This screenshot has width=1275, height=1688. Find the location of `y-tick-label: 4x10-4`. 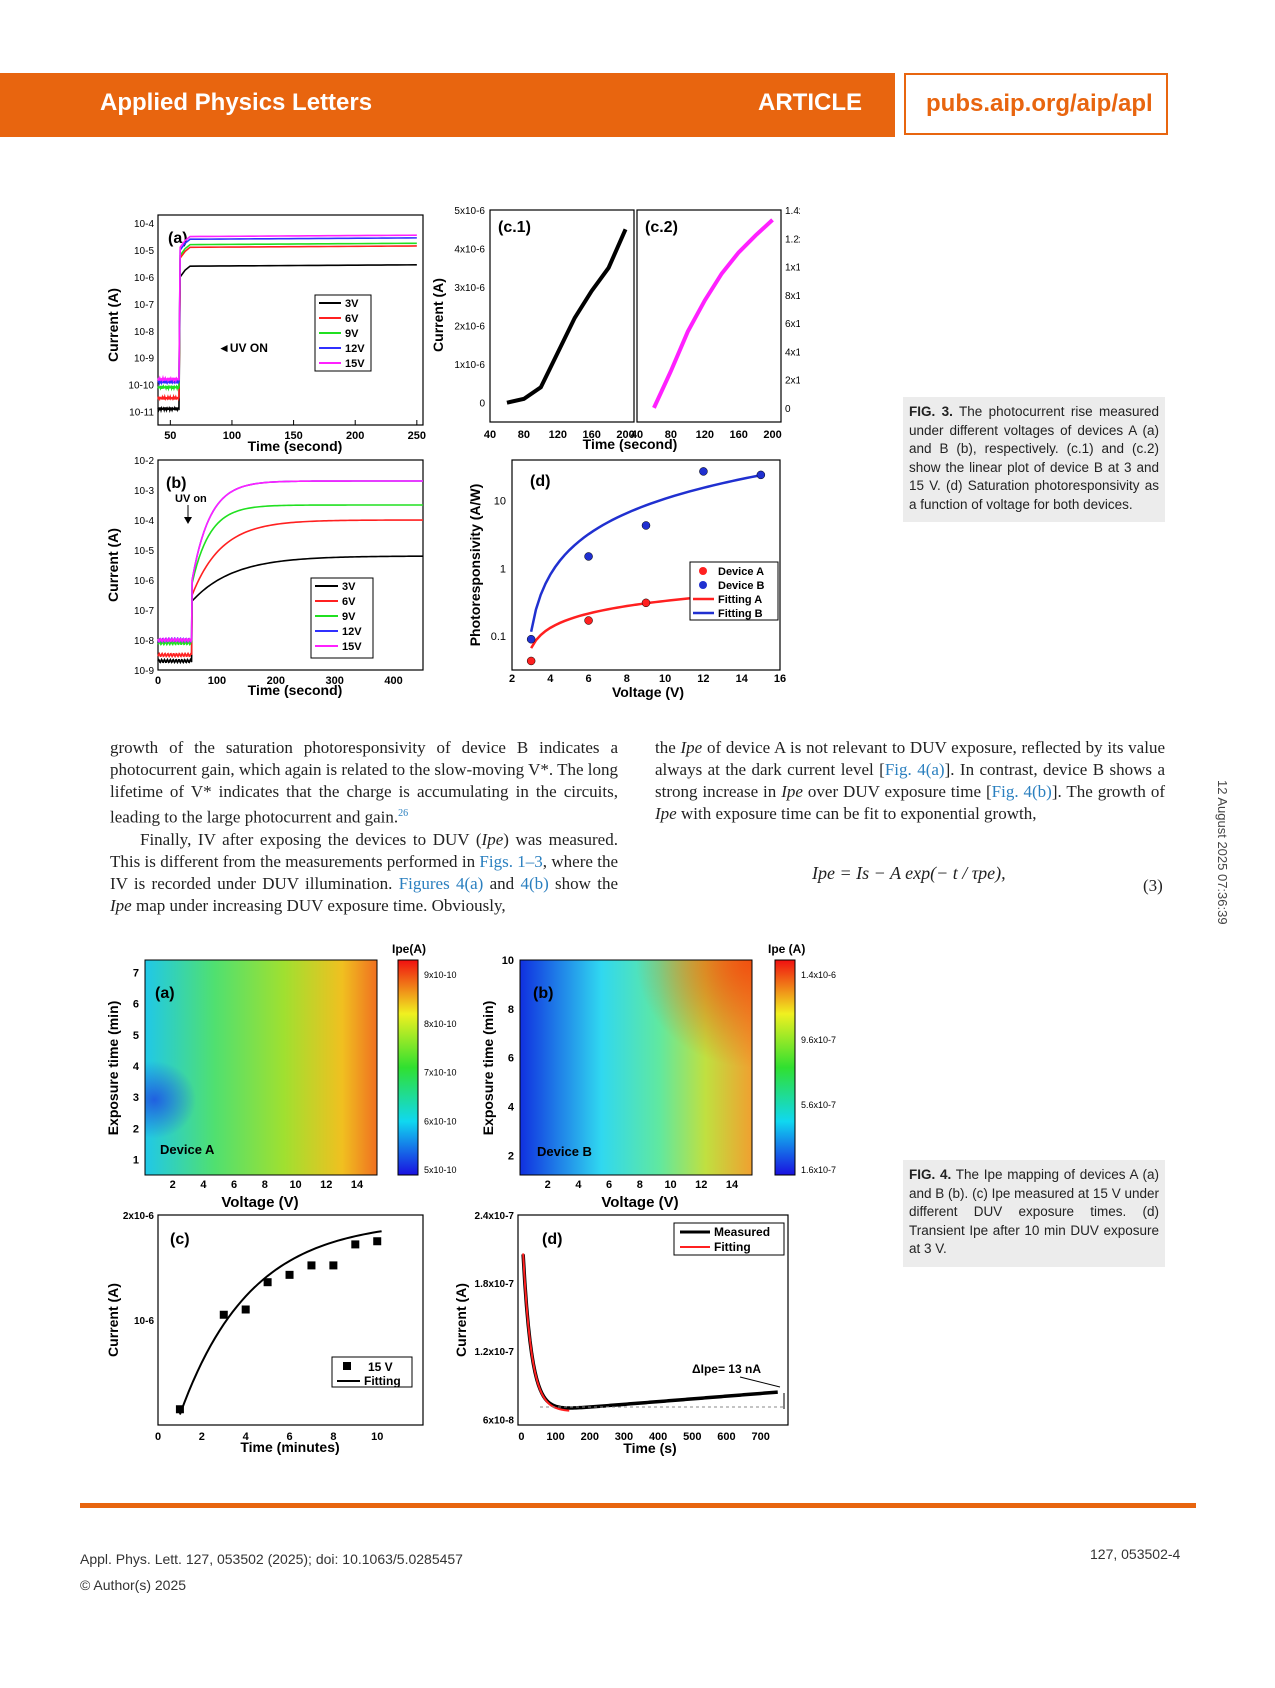

y-tick-label: 4x10-4 is located at coordinates (792, 352).